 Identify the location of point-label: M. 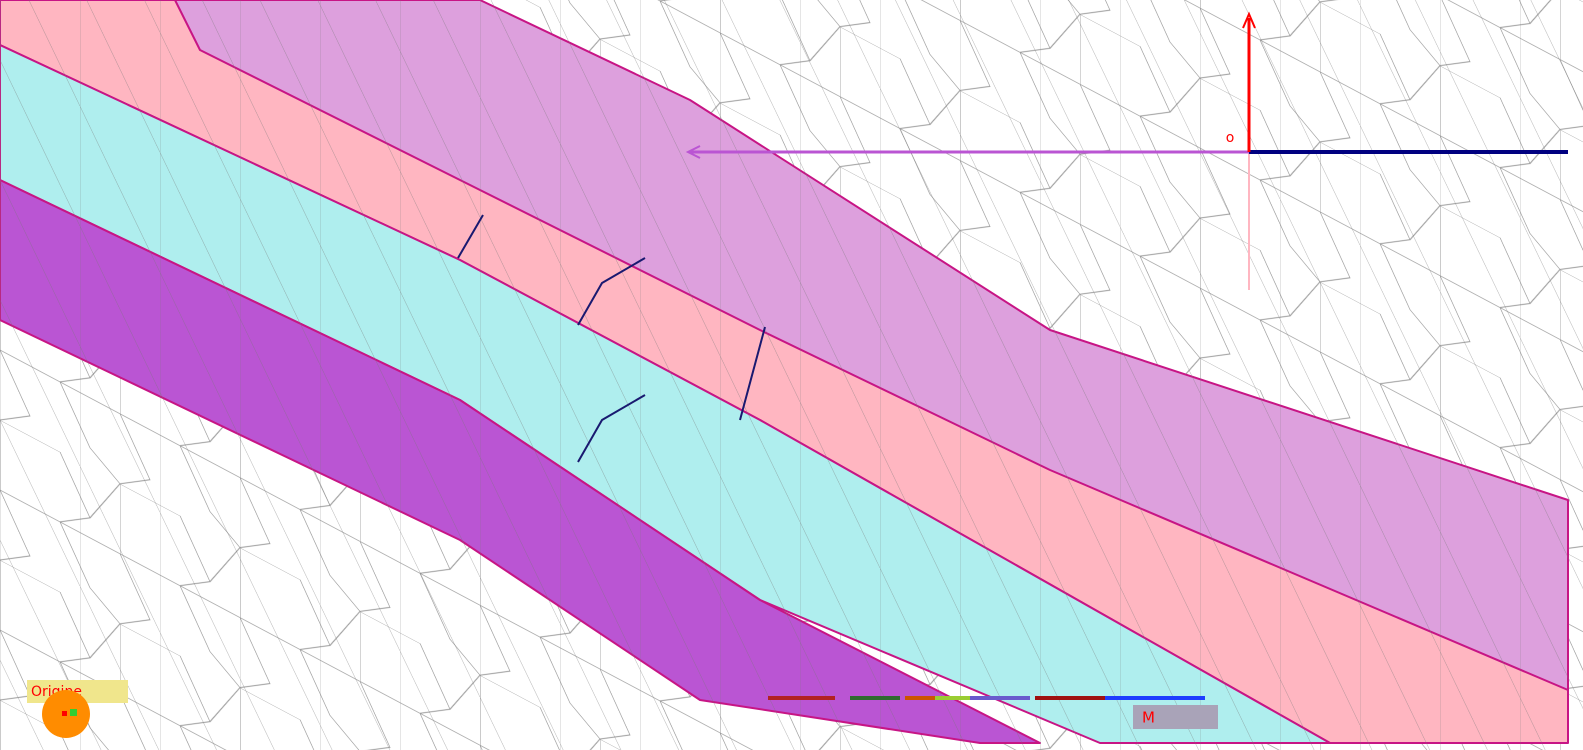
(1148, 718).